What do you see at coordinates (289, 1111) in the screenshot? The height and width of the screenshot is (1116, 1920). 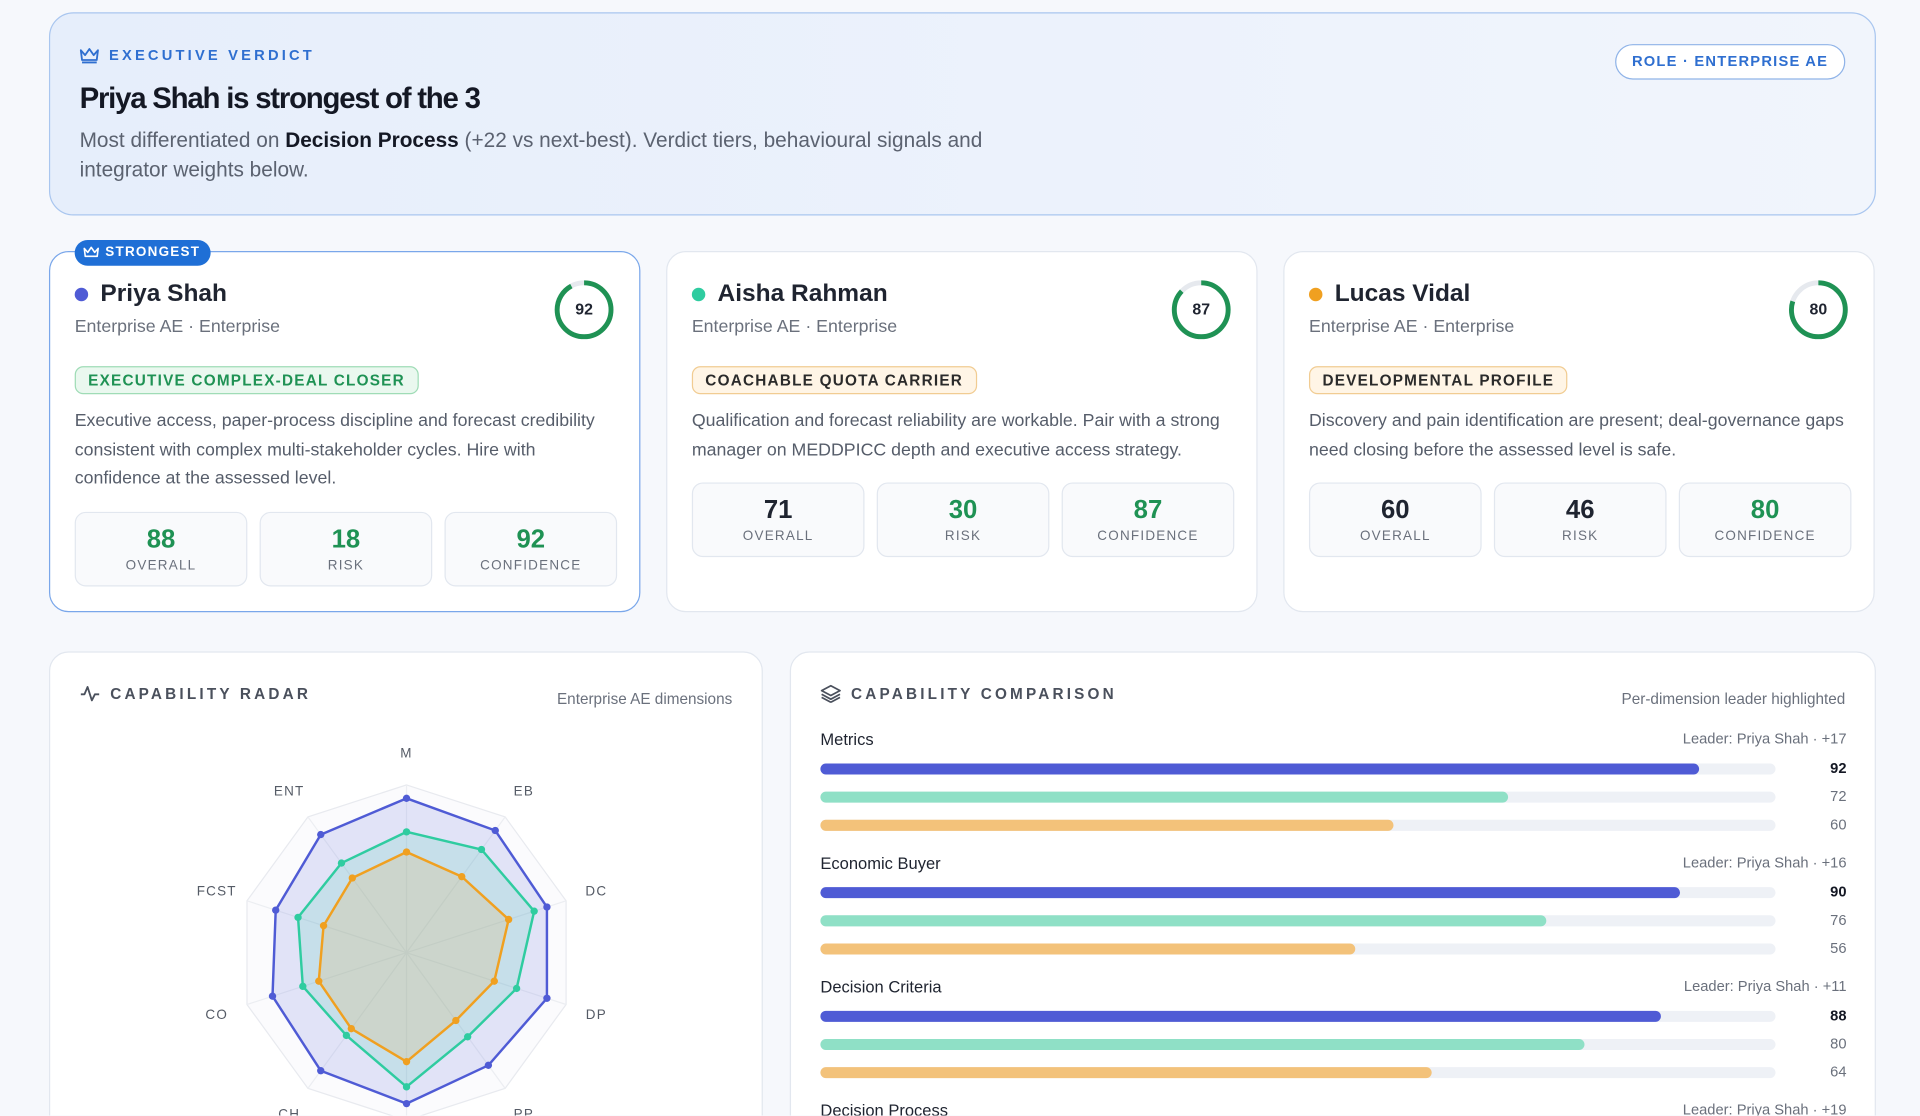 I see `axis-label: CH` at bounding box center [289, 1111].